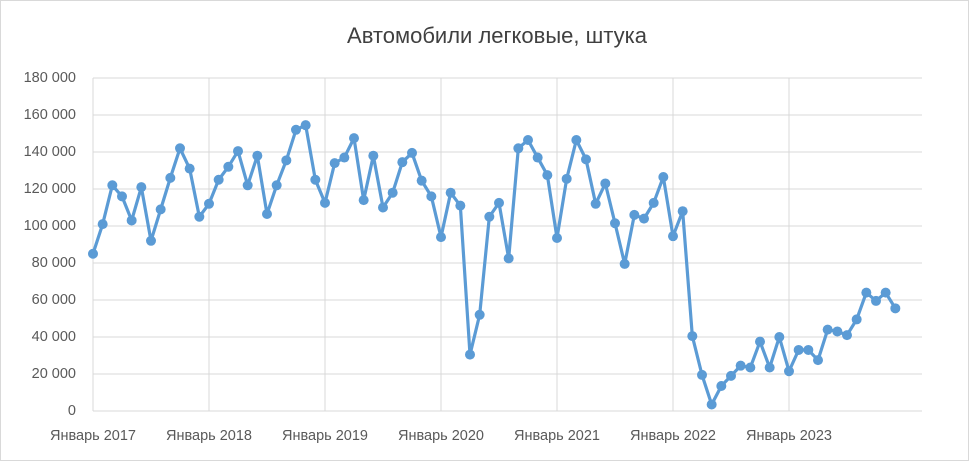 The image size is (969, 461). What do you see at coordinates (497, 35) in the screenshot?
I see `chart-title: Автомобили легковые, штука` at bounding box center [497, 35].